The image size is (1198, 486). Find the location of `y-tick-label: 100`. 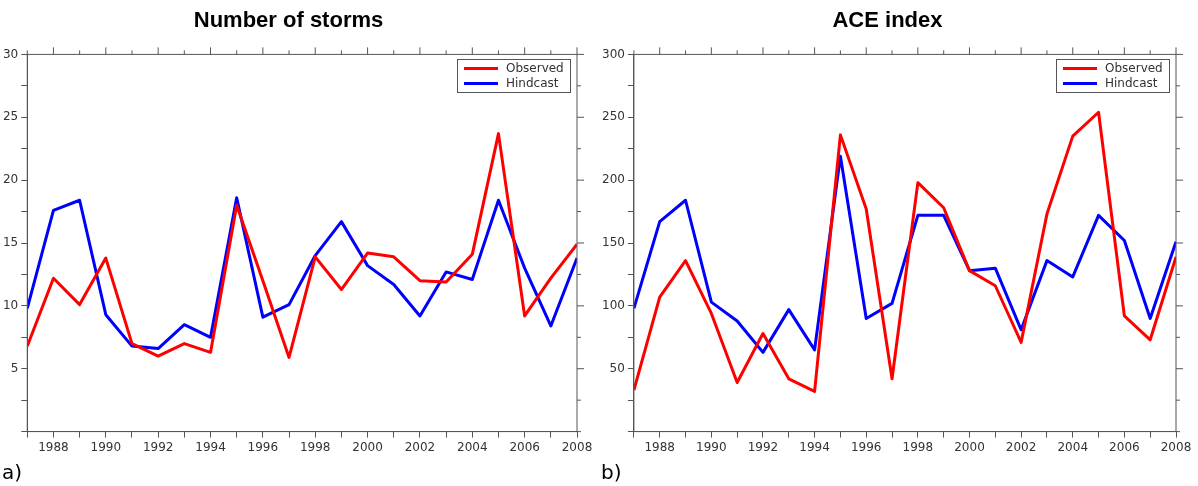

y-tick-label: 100 is located at coordinates (613, 304).